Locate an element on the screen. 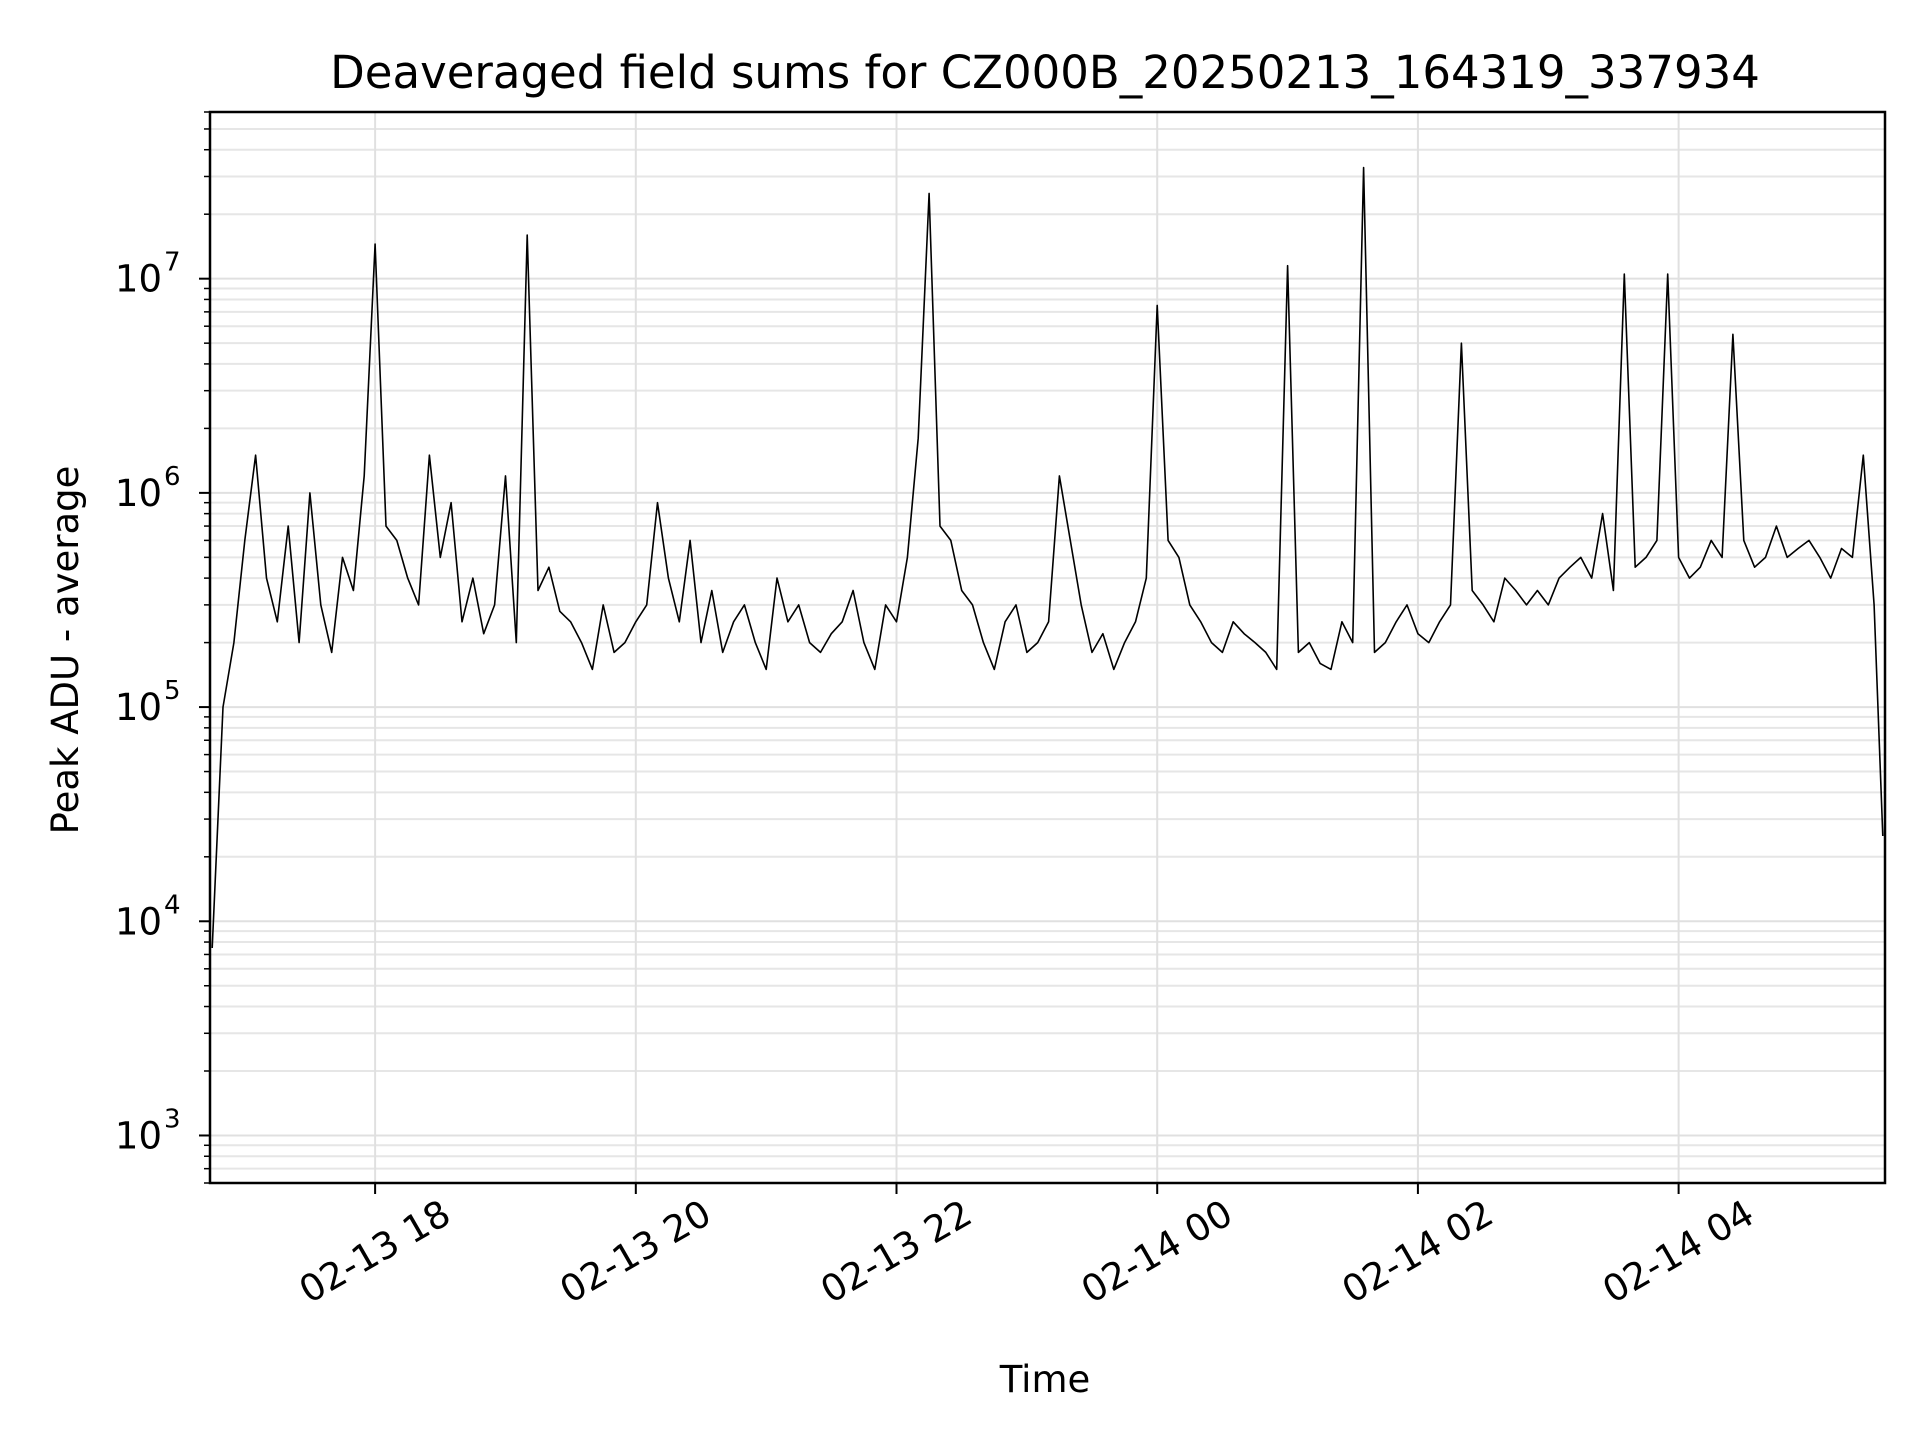  y-tick-label-exponent: 6 is located at coordinates (172, 477).